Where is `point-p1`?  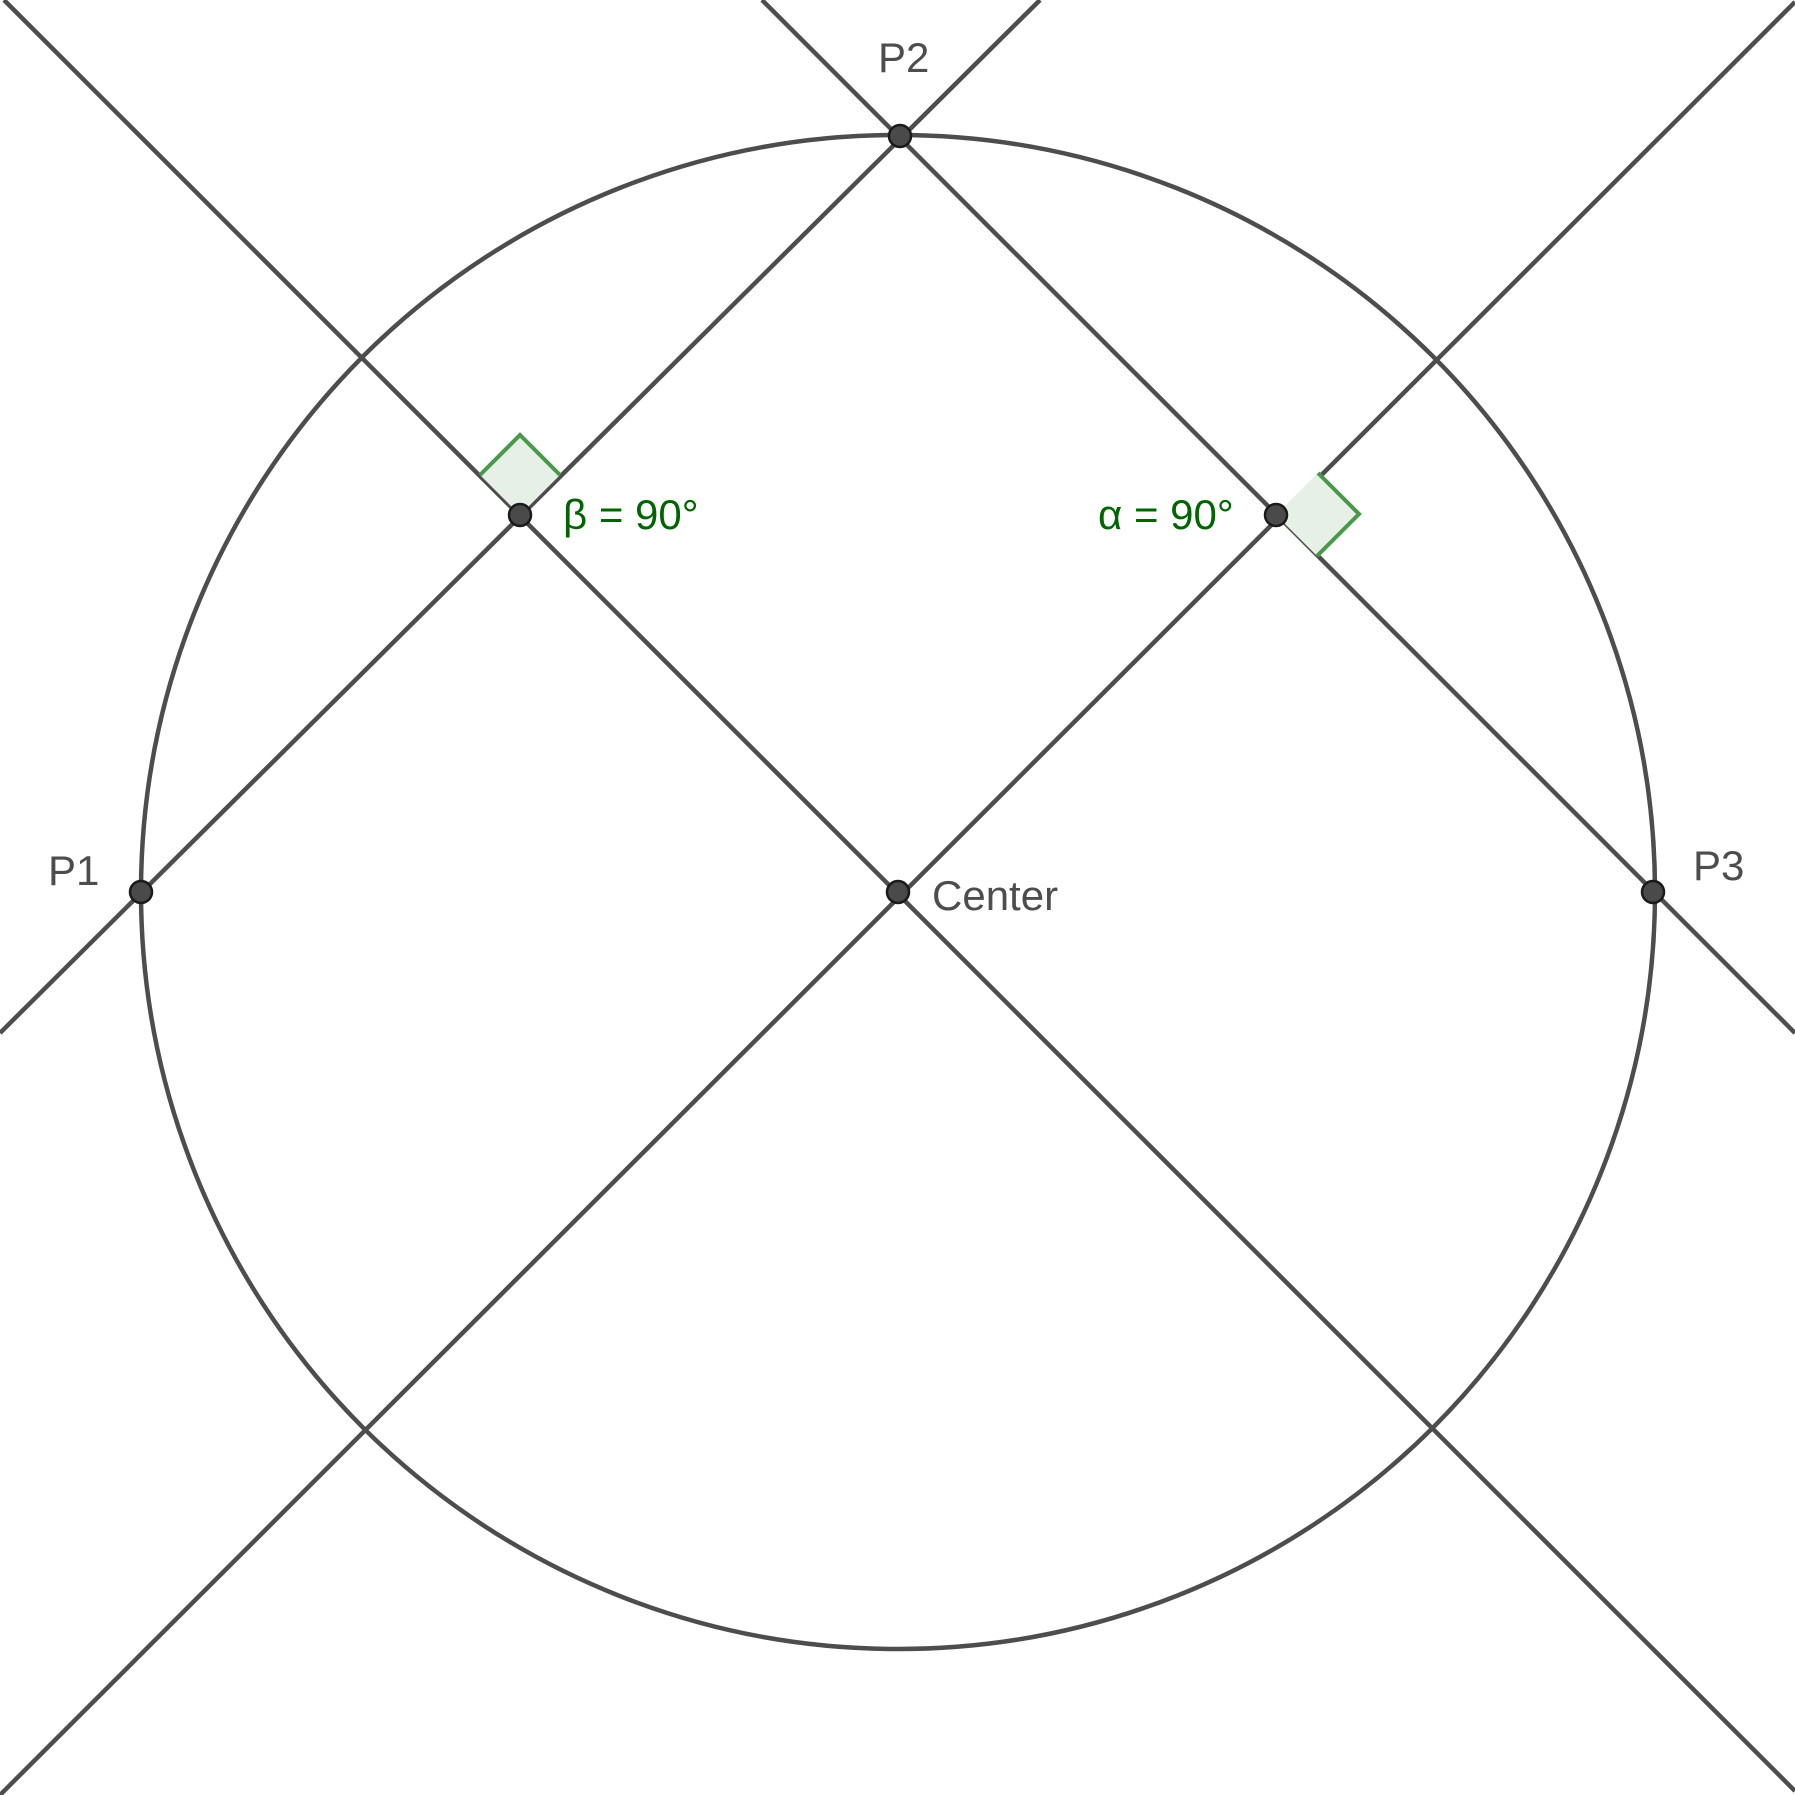 point-p1 is located at coordinates (141, 892).